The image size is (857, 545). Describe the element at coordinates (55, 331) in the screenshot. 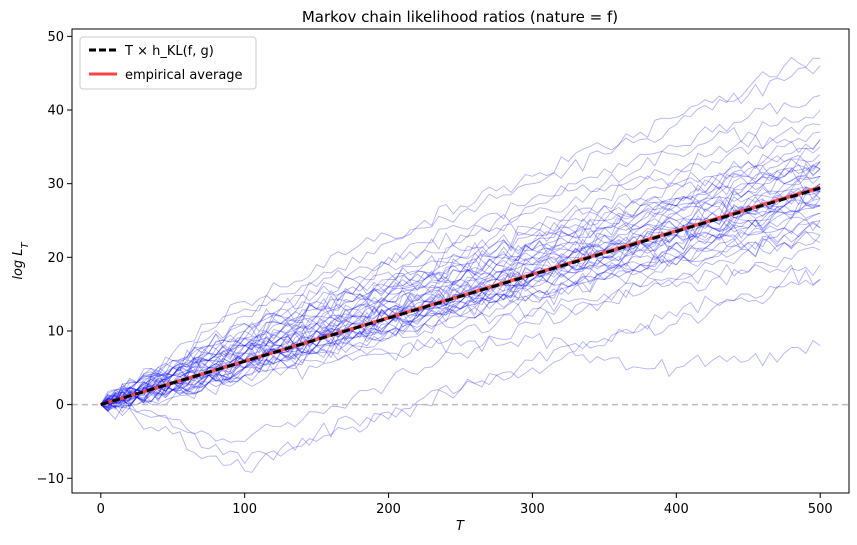

I see `y-tick-label: 10` at that location.